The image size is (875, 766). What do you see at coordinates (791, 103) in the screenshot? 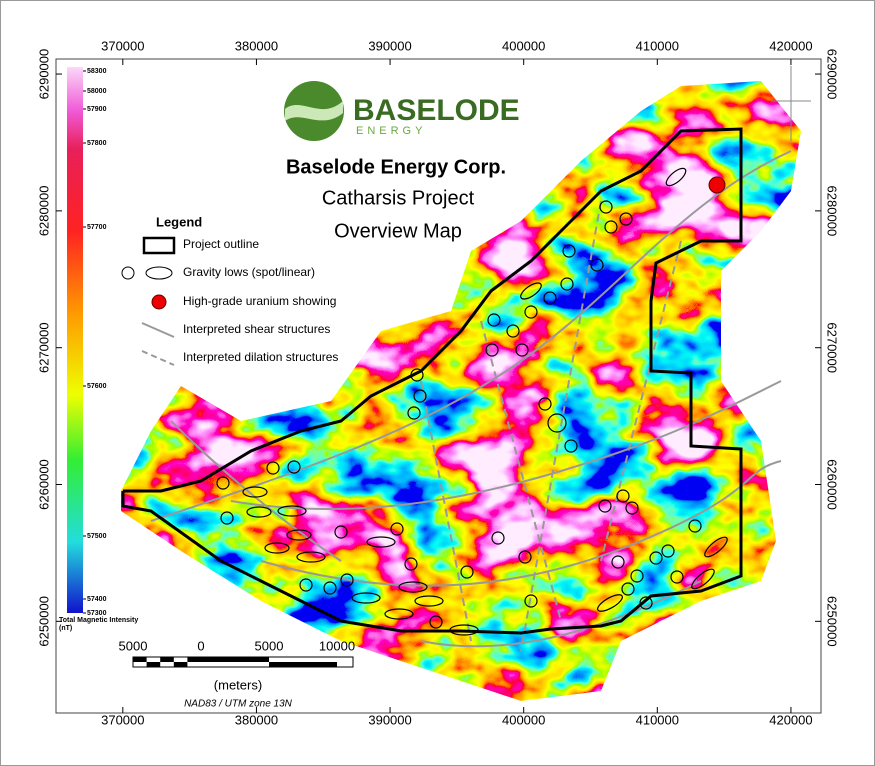
I see `north-arrow` at bounding box center [791, 103].